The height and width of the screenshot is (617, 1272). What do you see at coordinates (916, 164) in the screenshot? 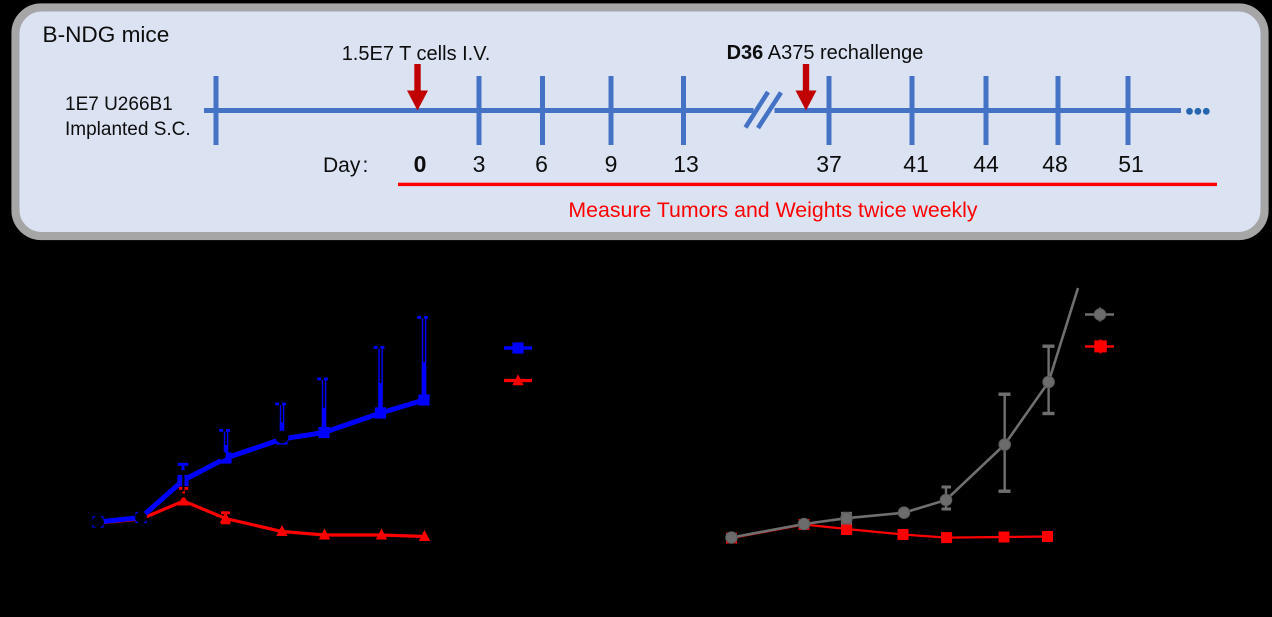
I see `svg-text: 41` at bounding box center [916, 164].